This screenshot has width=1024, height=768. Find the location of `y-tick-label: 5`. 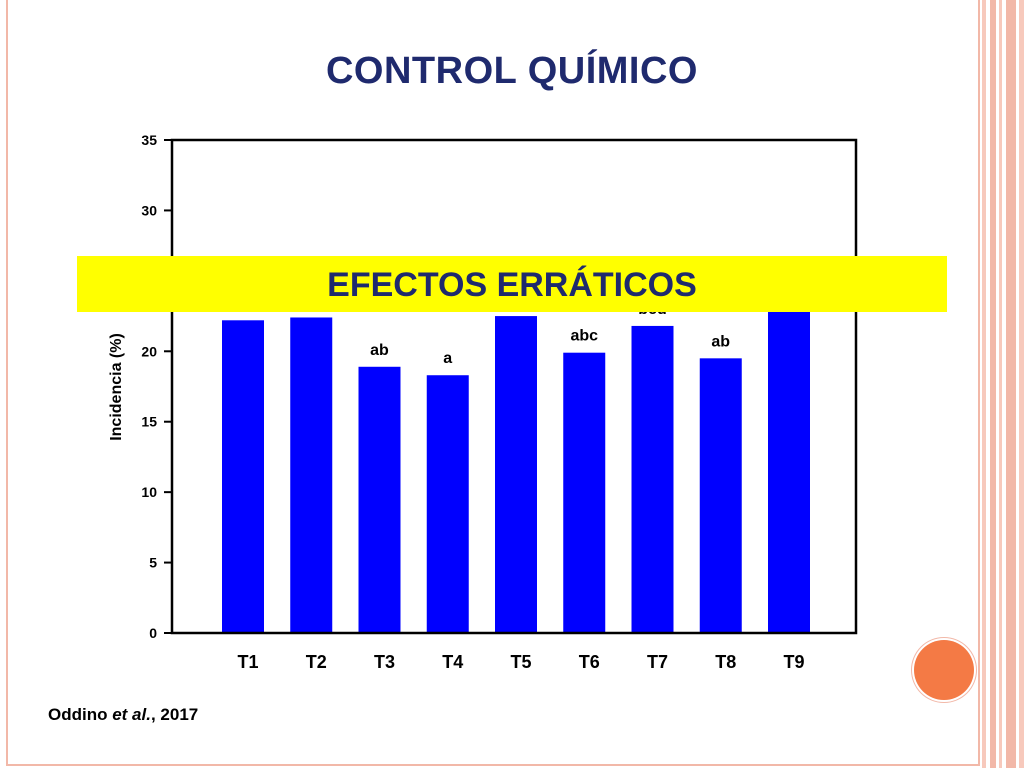

y-tick-label: 5 is located at coordinates (153, 563).